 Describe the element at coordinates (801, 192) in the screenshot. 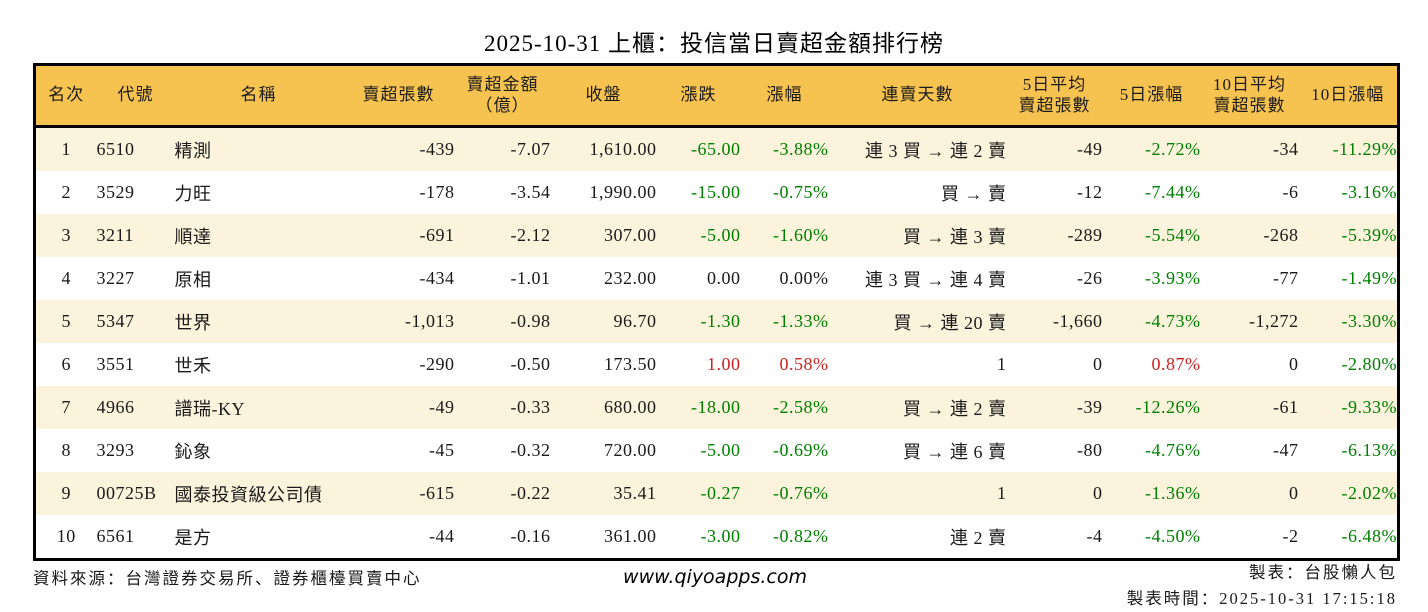

I see `cell-chg_pct: -0.75%` at that location.